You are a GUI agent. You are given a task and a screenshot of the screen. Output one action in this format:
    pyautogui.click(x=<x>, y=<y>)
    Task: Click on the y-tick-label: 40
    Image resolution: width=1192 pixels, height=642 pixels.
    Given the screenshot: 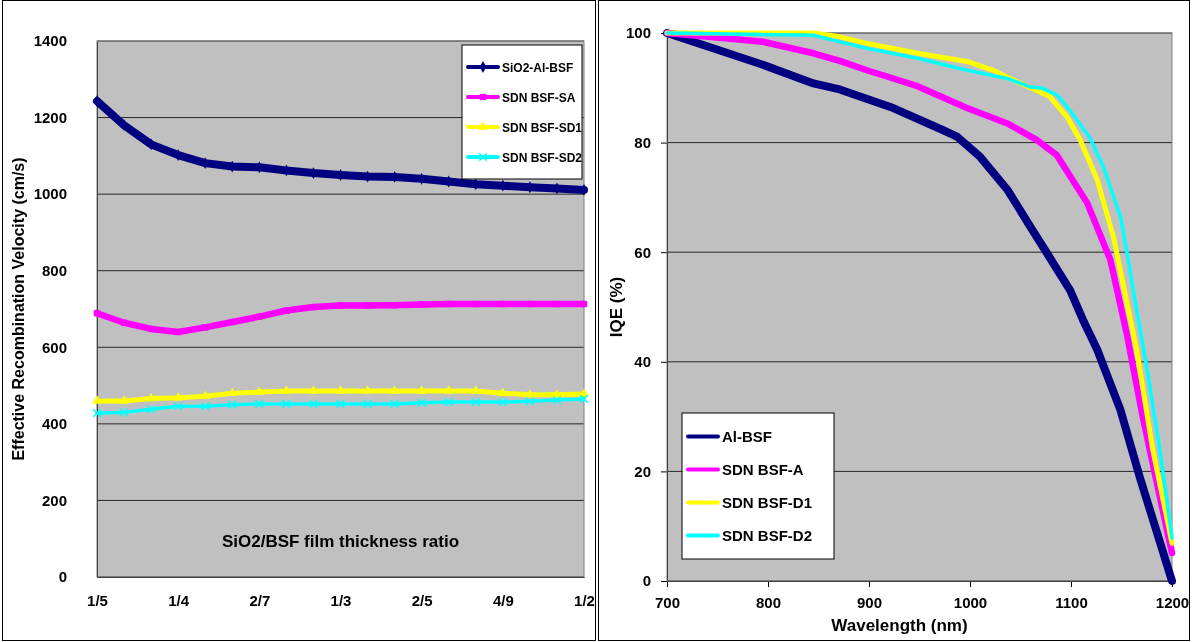 What is the action you would take?
    pyautogui.click(x=642, y=362)
    